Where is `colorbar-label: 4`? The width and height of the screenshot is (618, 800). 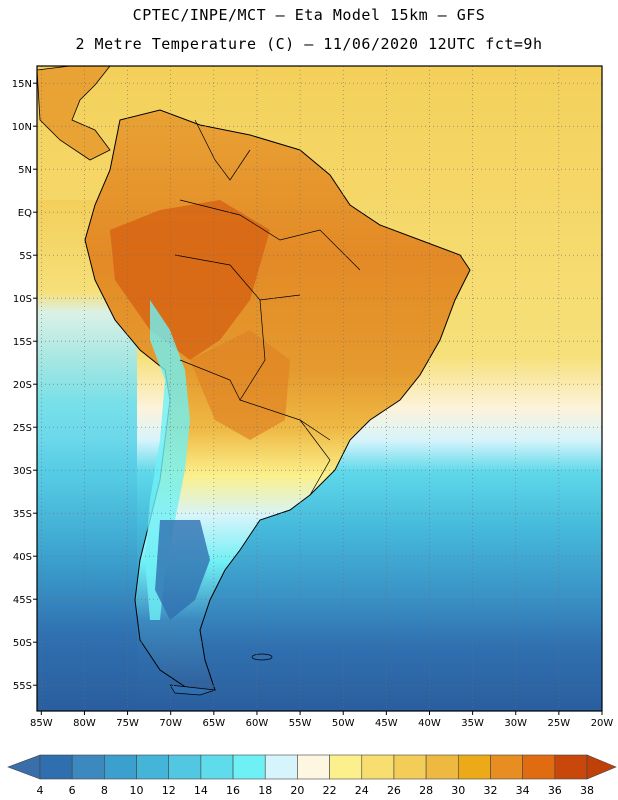
colorbar-label: 4 is located at coordinates (40, 790).